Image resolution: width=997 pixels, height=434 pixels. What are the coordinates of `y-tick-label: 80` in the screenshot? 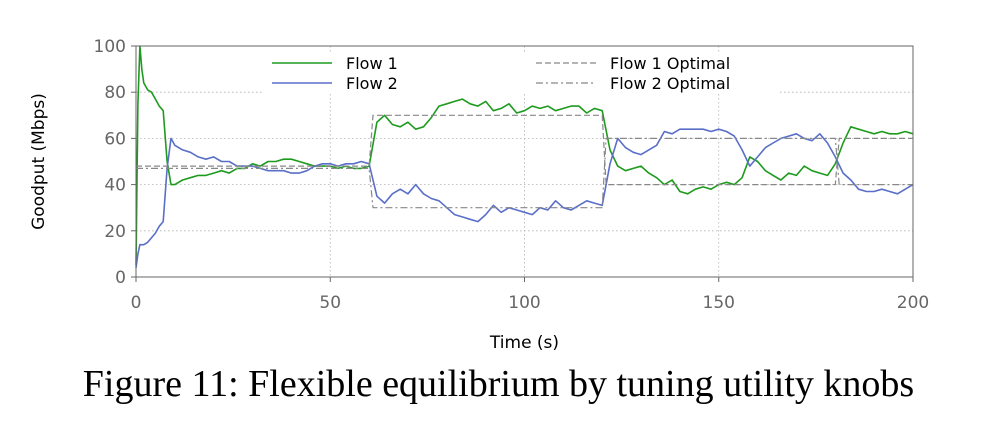 It's located at (115, 93).